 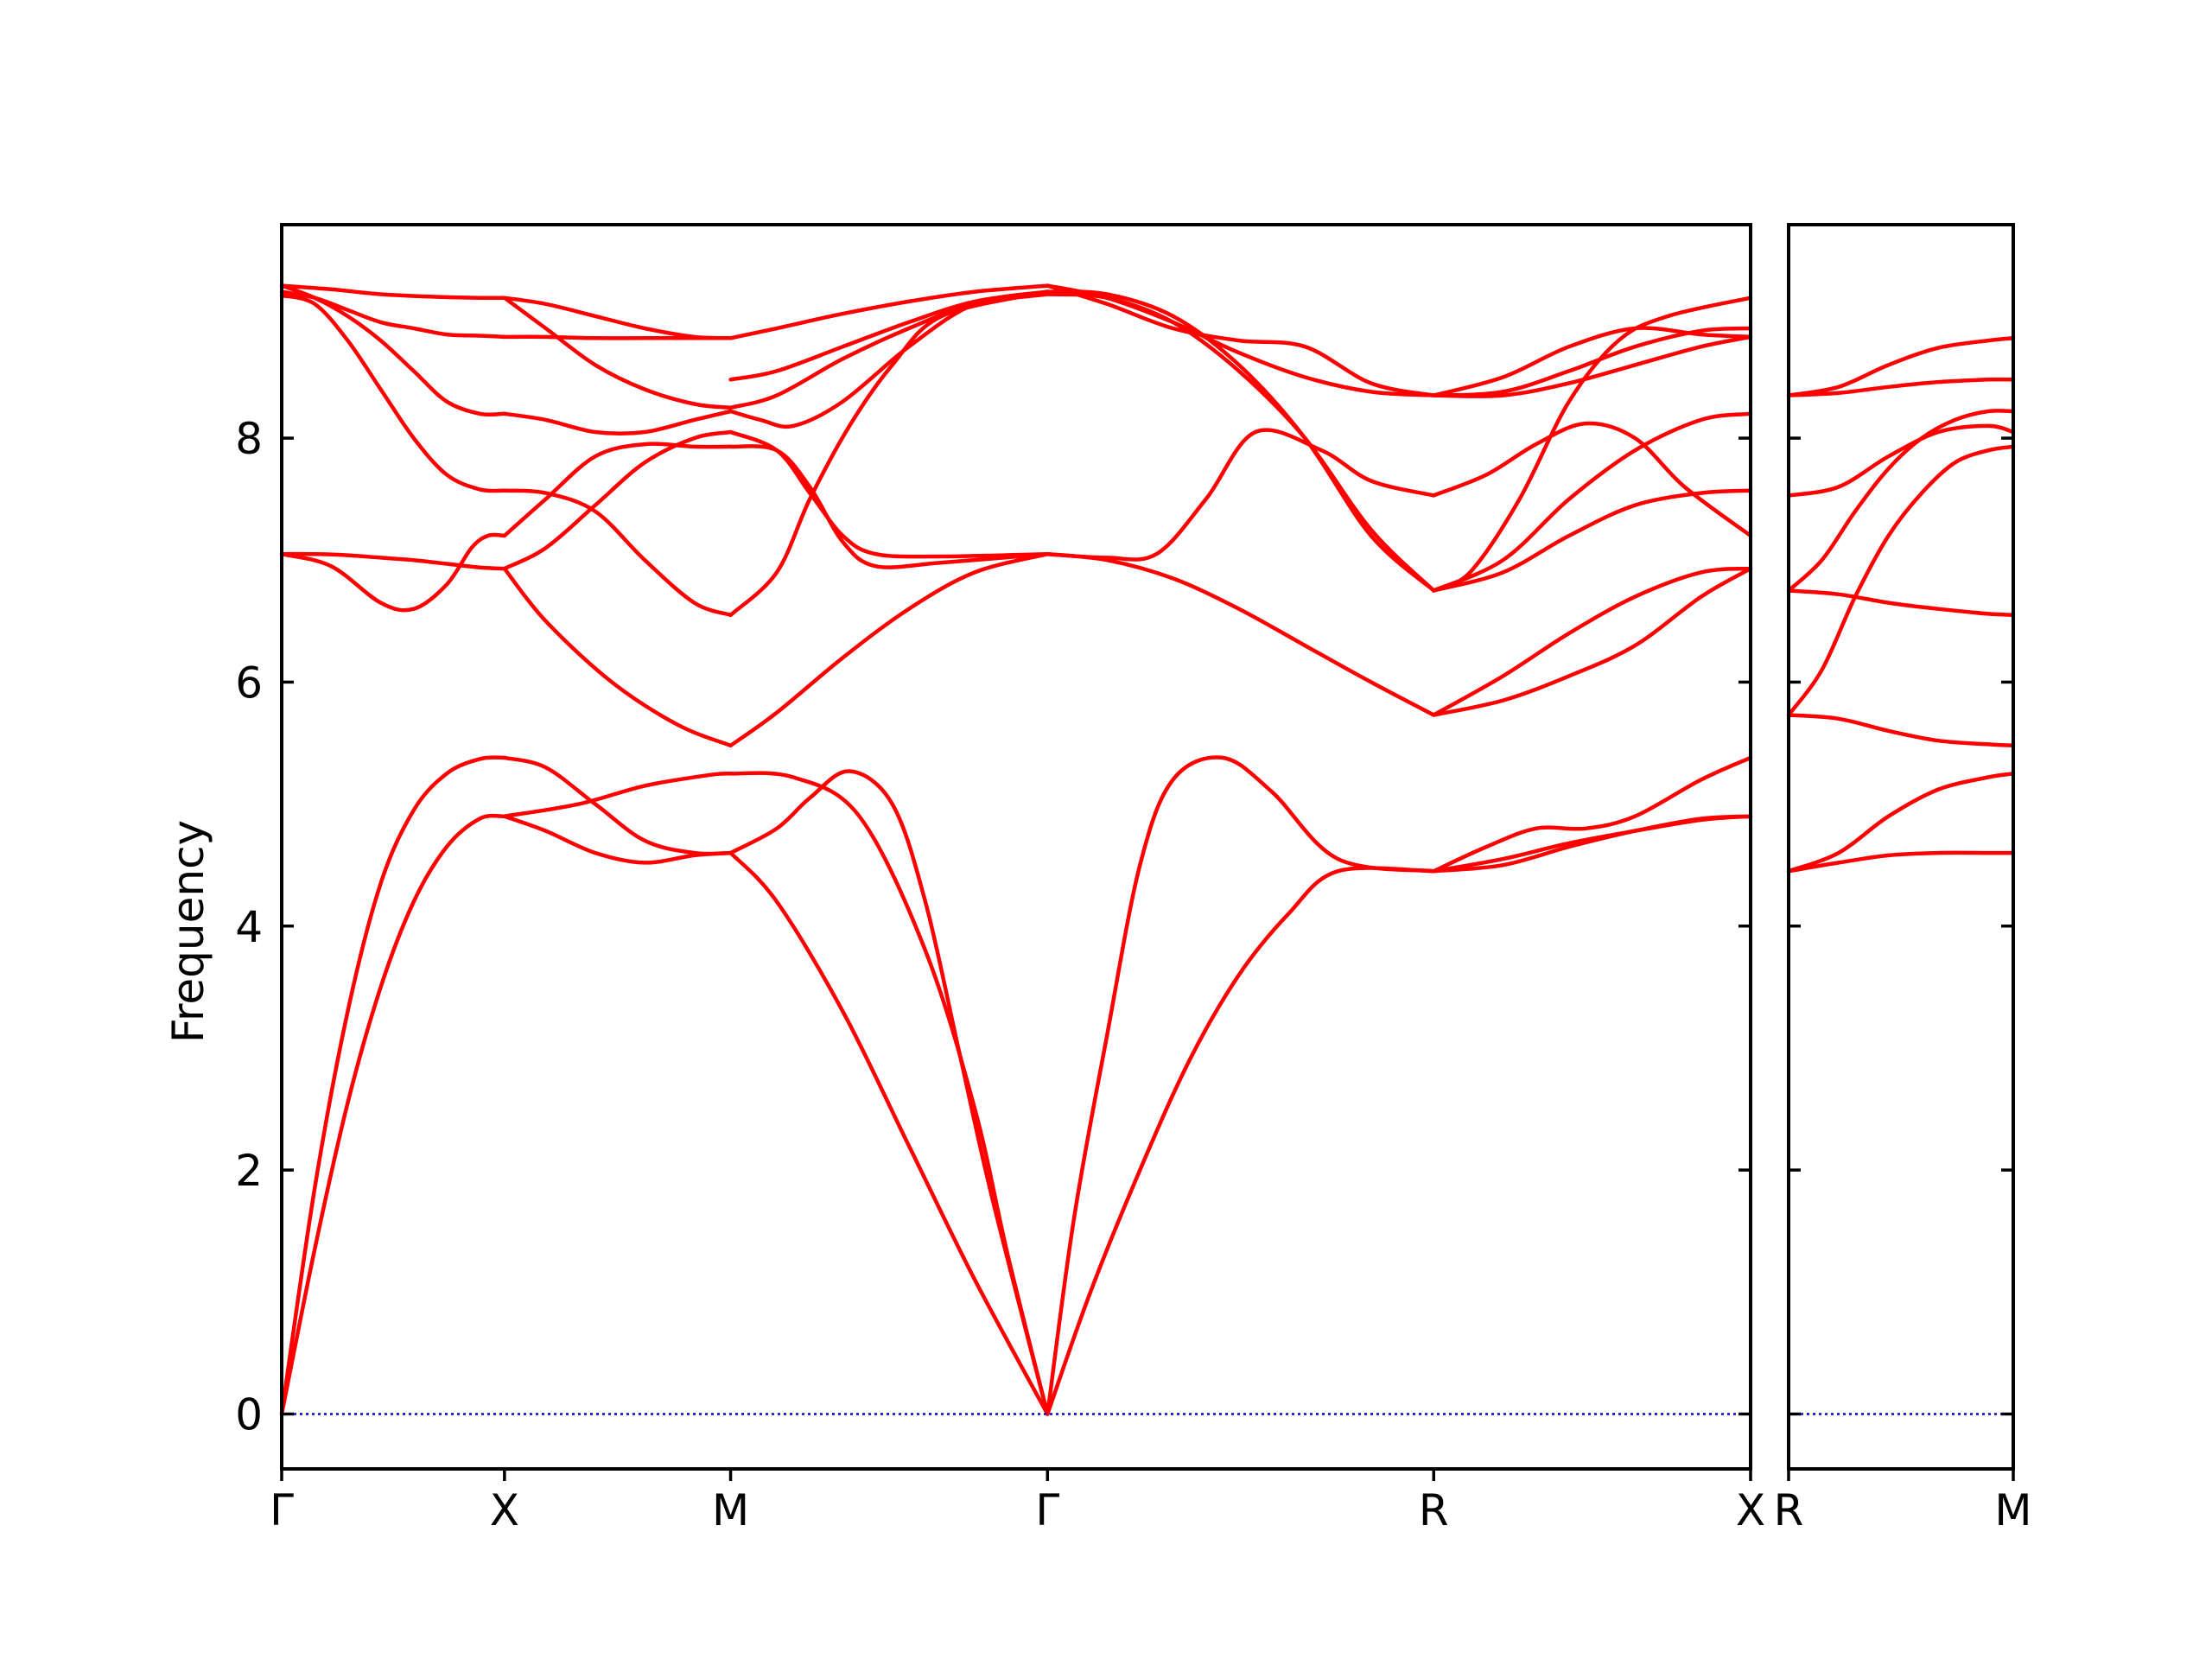 I want to click on ytick-label-3: 6, so click(x=249, y=683).